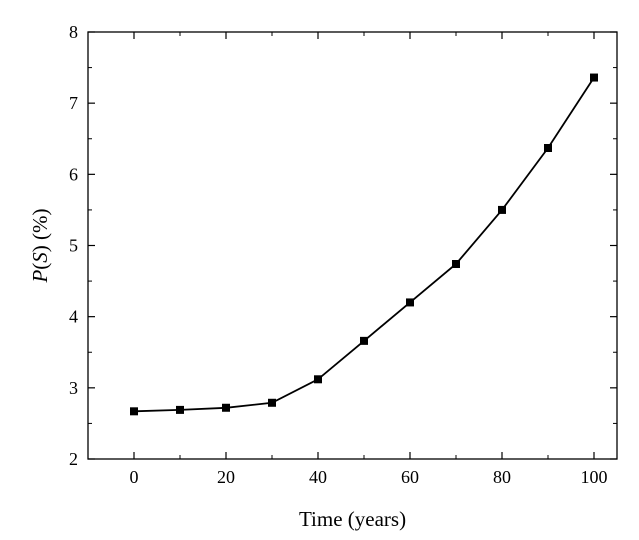 The height and width of the screenshot is (540, 639). What do you see at coordinates (40, 226) in the screenshot?
I see `y-axis-title-unit: (%)` at bounding box center [40, 226].